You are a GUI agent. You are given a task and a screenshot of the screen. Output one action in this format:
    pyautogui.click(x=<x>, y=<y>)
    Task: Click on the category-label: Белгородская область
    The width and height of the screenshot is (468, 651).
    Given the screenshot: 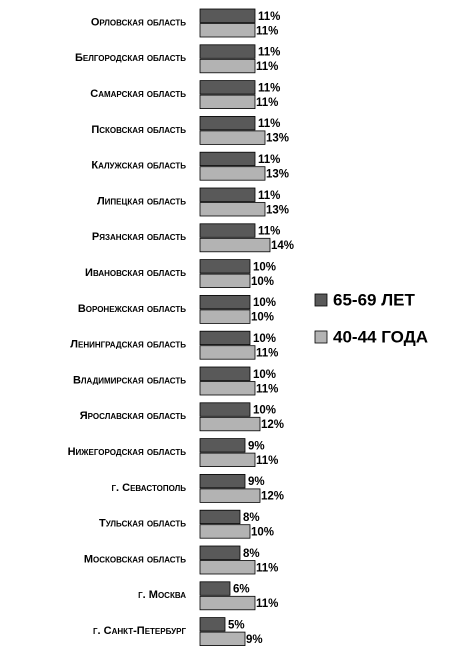 What is the action you would take?
    pyautogui.click(x=130, y=58)
    